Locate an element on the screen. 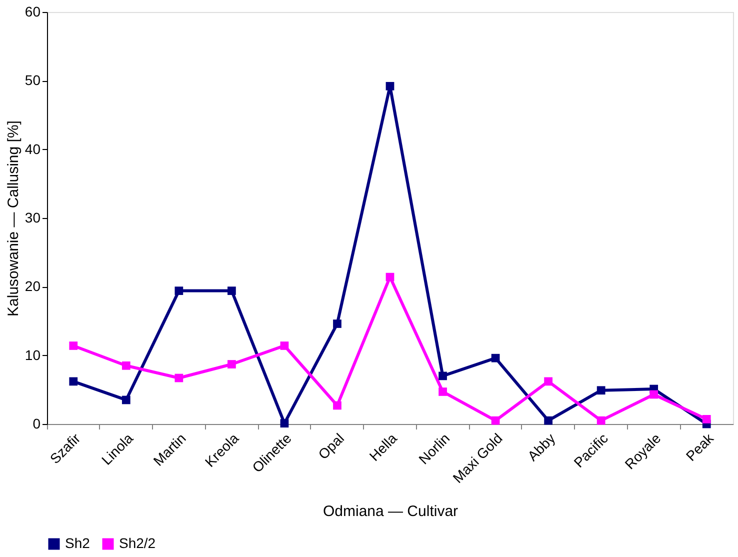 The image size is (738, 557). y-tick-label: 50 is located at coordinates (32, 80).